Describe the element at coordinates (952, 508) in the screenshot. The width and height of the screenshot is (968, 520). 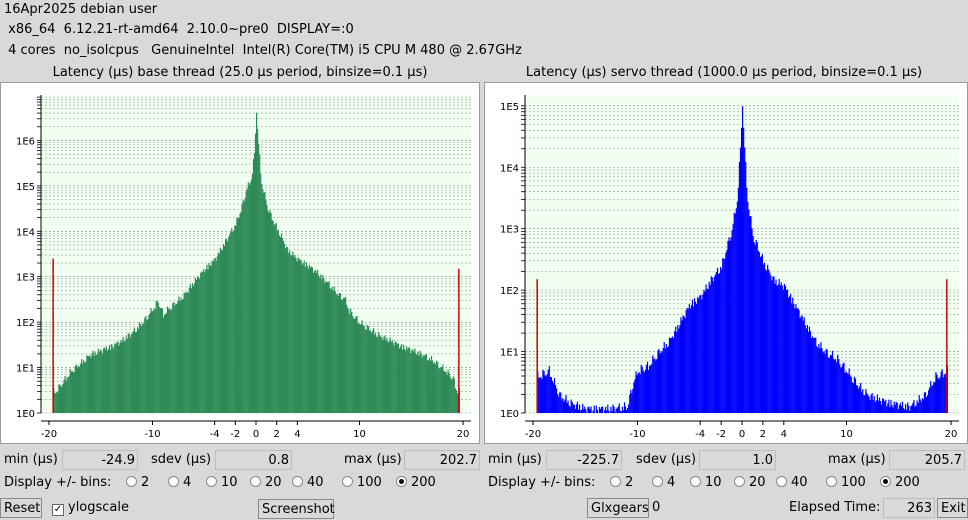
I see `exit-button: Exit` at that location.